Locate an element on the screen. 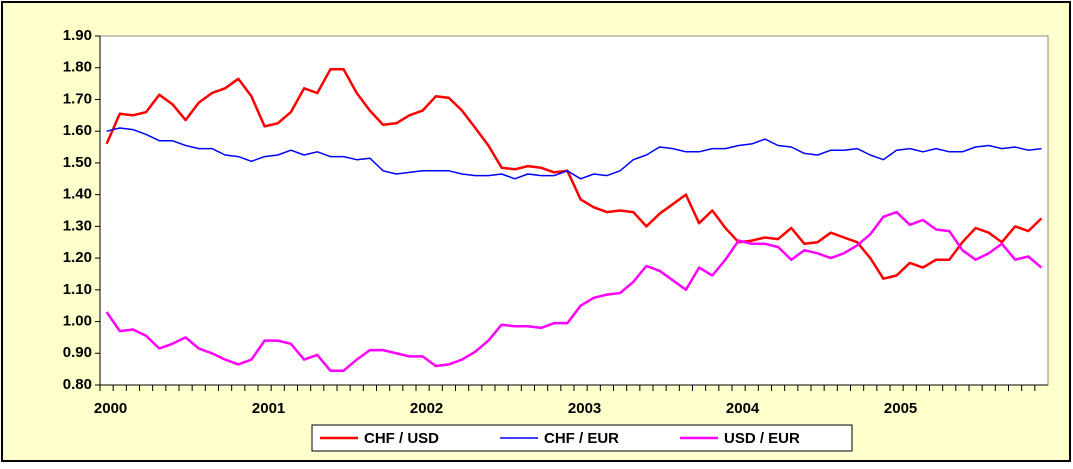 Image resolution: width=1073 pixels, height=469 pixels. x-tick-label: 2005 is located at coordinates (900, 408).